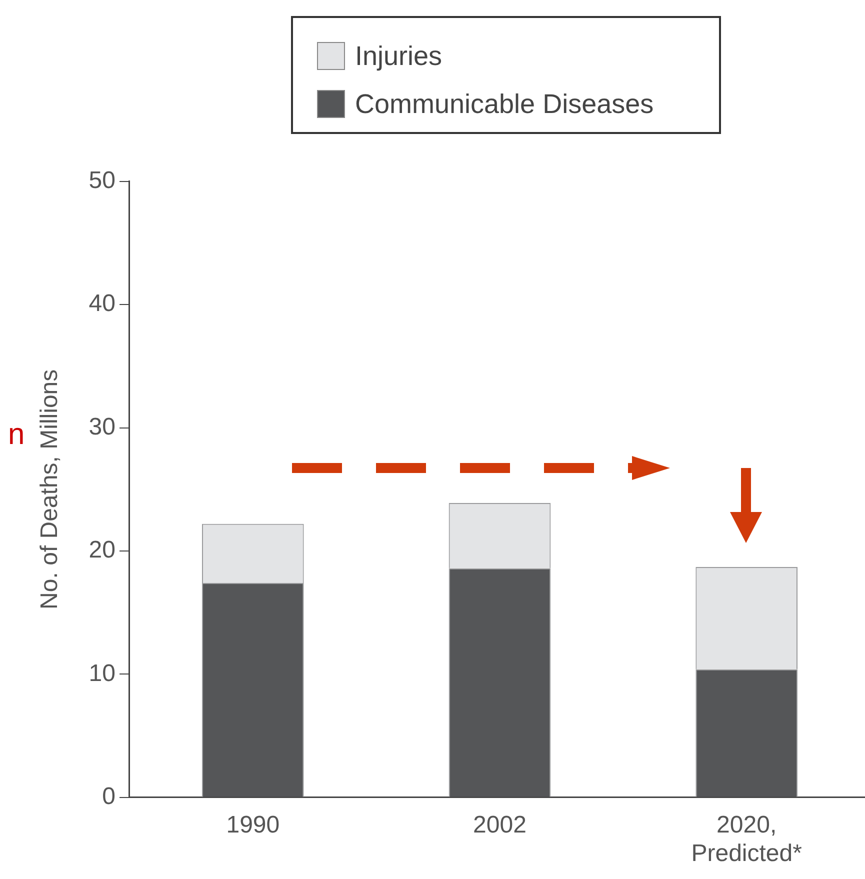  Describe the element at coordinates (499, 824) in the screenshot. I see `x-tick-label: 2002` at that location.